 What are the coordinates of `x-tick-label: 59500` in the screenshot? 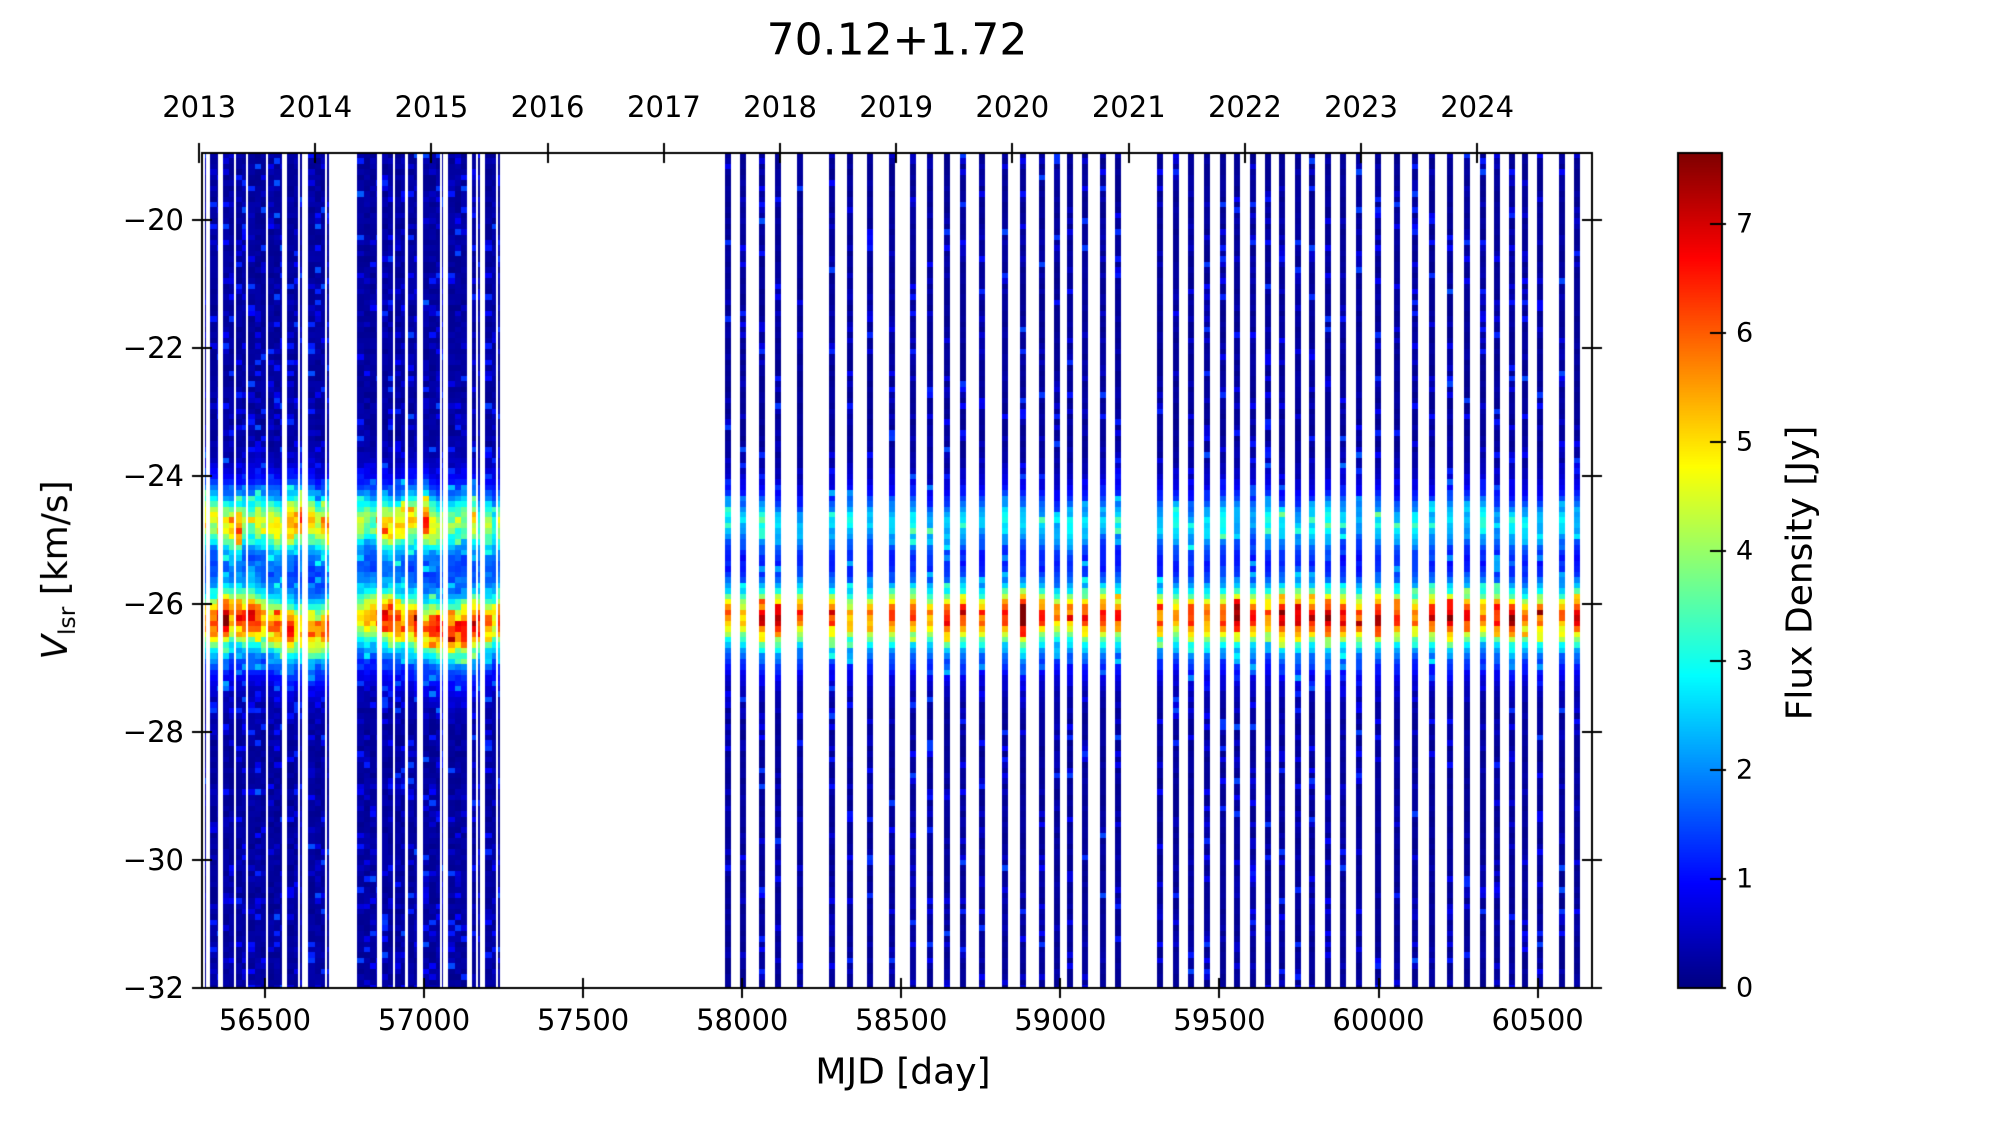 It's located at (1219, 1020).